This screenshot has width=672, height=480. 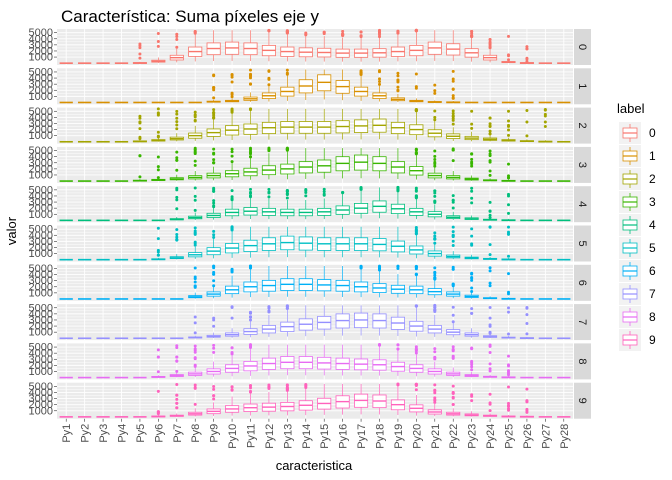 I want to click on y-tick-label: 4000, so click(x=41, y=236).